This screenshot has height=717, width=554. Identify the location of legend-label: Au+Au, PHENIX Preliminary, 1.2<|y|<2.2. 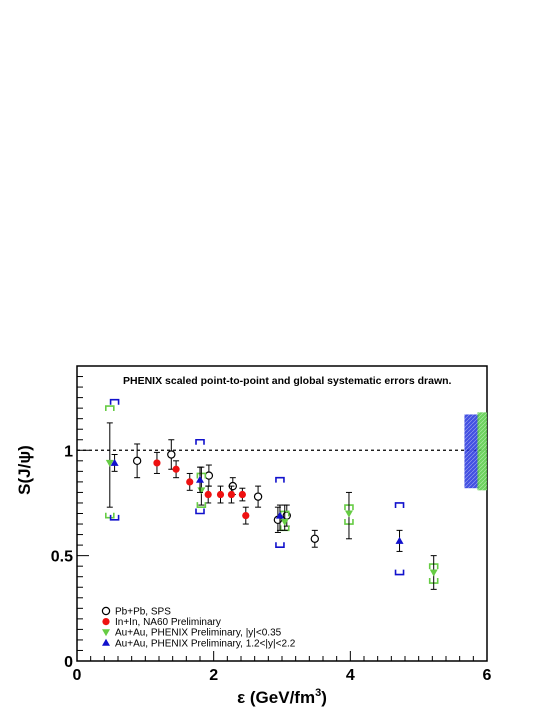
(205, 643).